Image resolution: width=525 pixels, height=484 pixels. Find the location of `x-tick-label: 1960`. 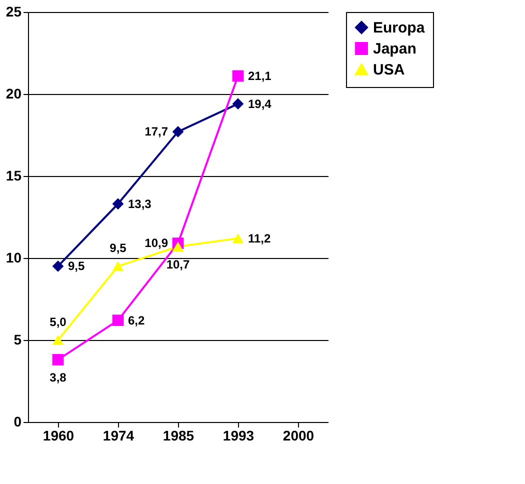

x-tick-label: 1960 is located at coordinates (58, 436).